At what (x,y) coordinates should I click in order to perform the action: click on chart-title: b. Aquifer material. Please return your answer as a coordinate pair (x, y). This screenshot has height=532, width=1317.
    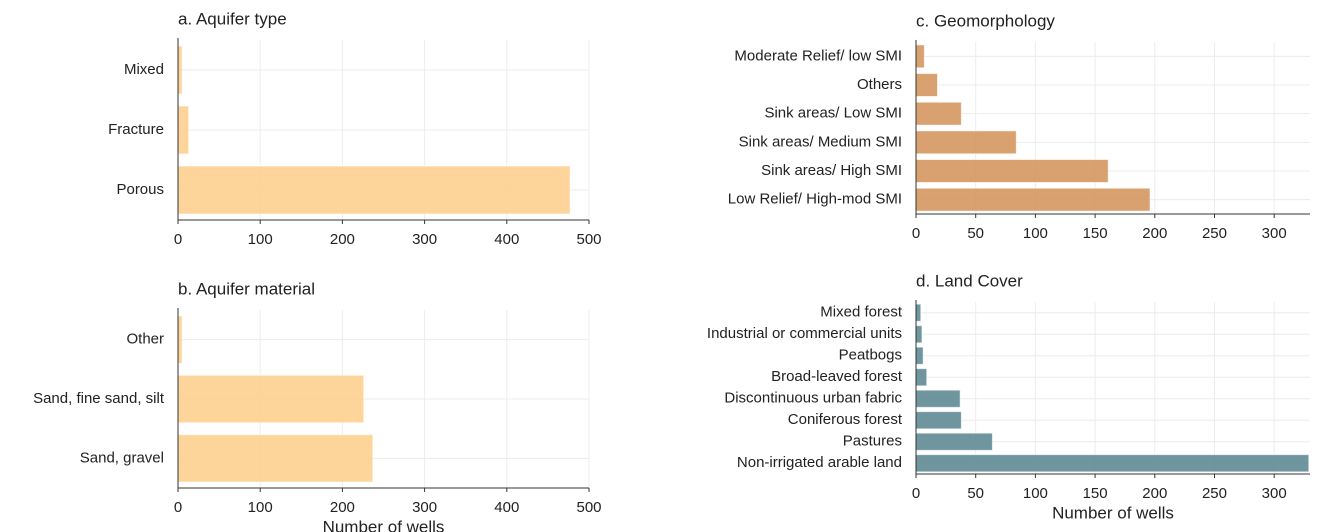
    Looking at the image, I should click on (246, 288).